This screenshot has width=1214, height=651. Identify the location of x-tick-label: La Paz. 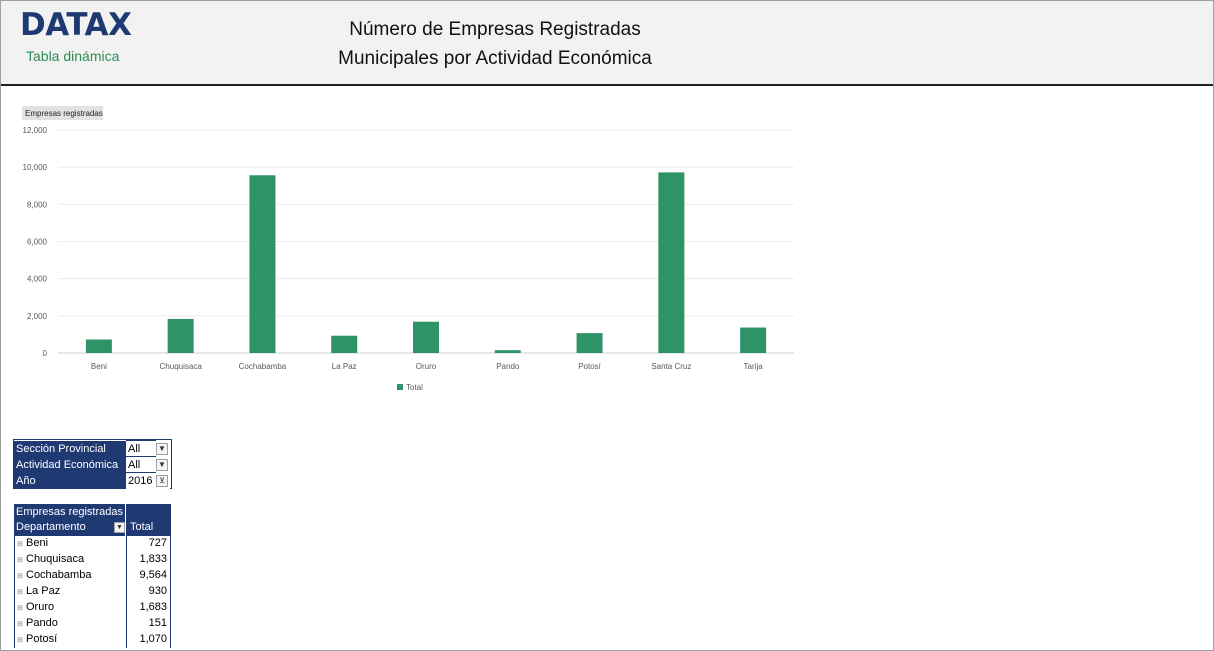
(344, 366).